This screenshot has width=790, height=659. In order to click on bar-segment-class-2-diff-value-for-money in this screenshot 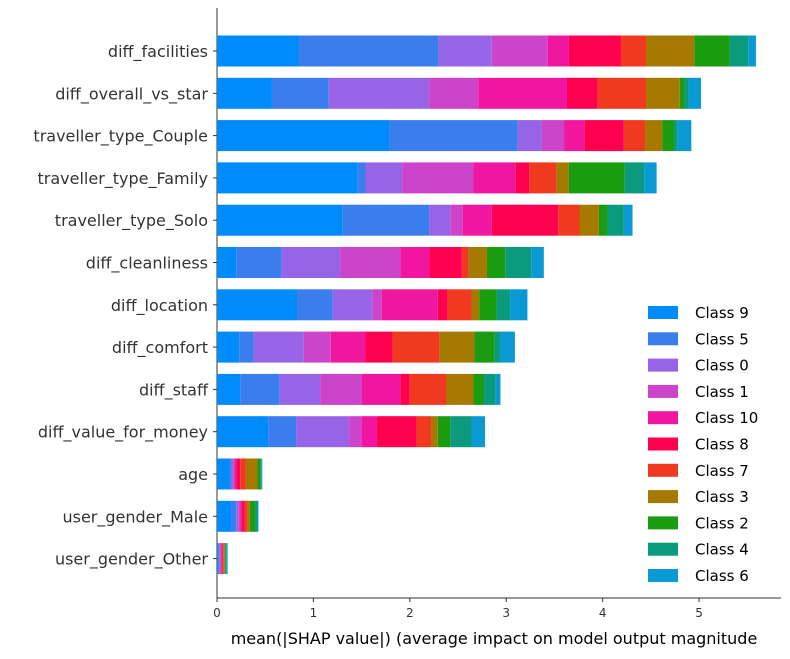, I will do `click(444, 432)`.